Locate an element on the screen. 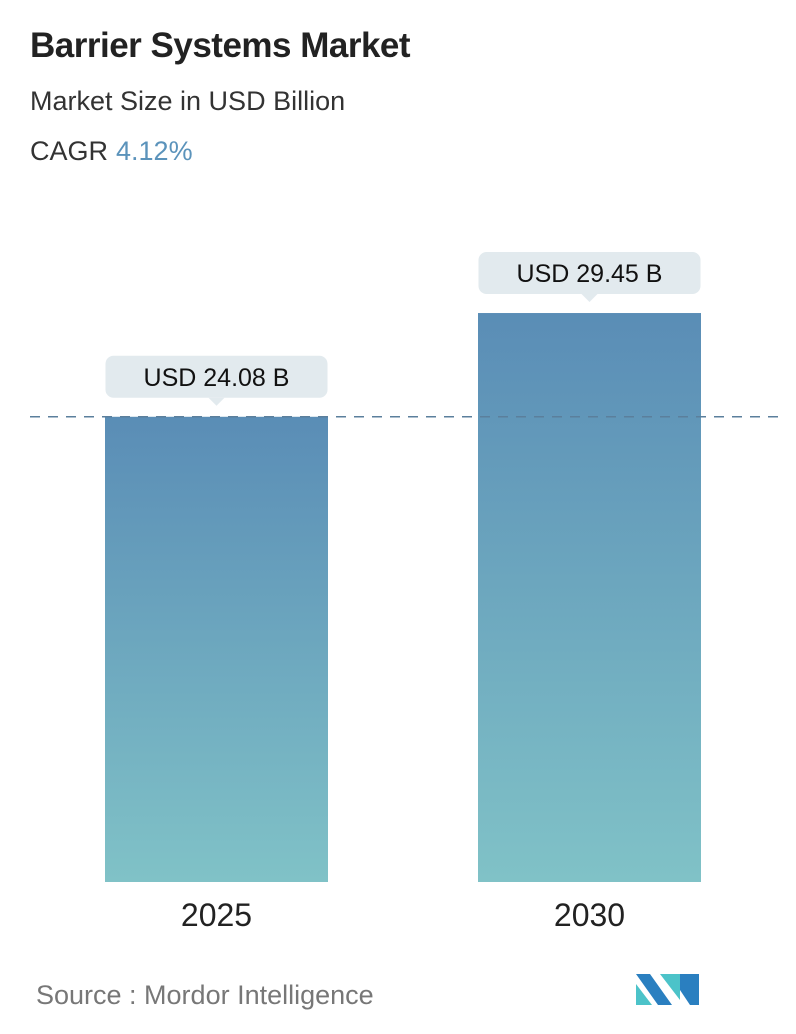 Image resolution: width=796 pixels, height=1034 pixels. x-tick-label: 2030 is located at coordinates (589, 915).